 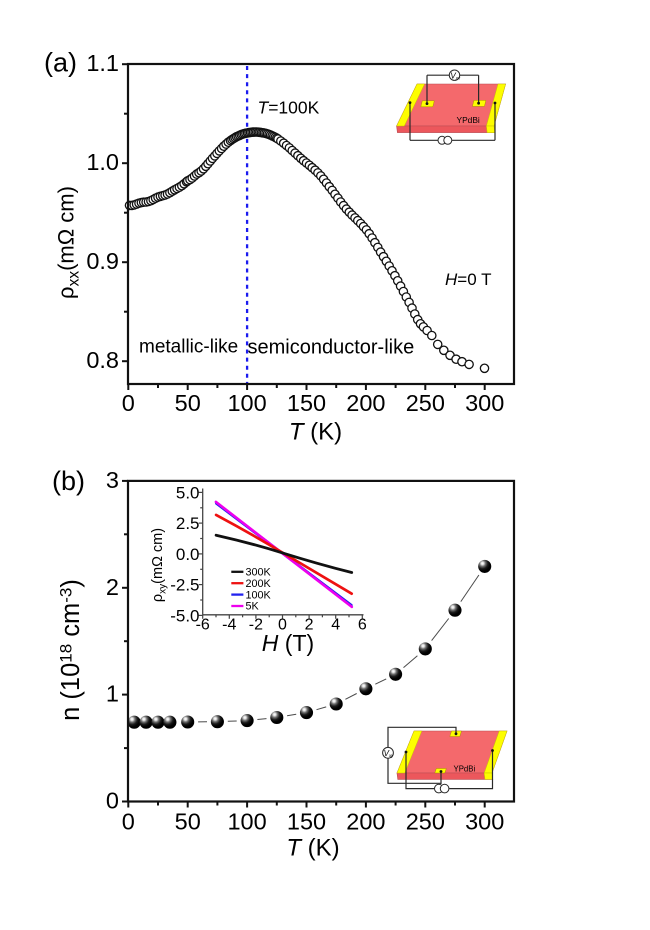 I want to click on svg-text: -2.5, so click(x=184, y=585).